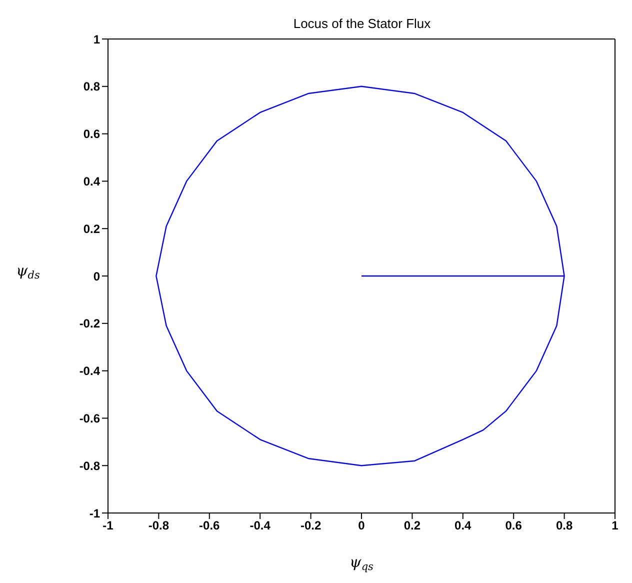 This screenshot has width=632, height=583. I want to click on y-tick-label: 0, so click(96, 276).